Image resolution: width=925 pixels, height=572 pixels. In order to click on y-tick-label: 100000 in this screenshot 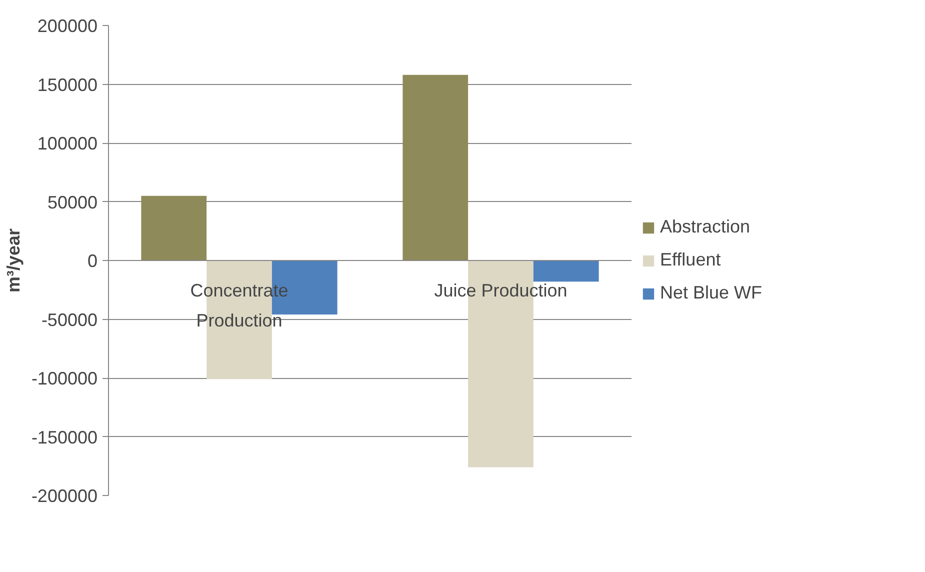, I will do `click(67, 144)`.